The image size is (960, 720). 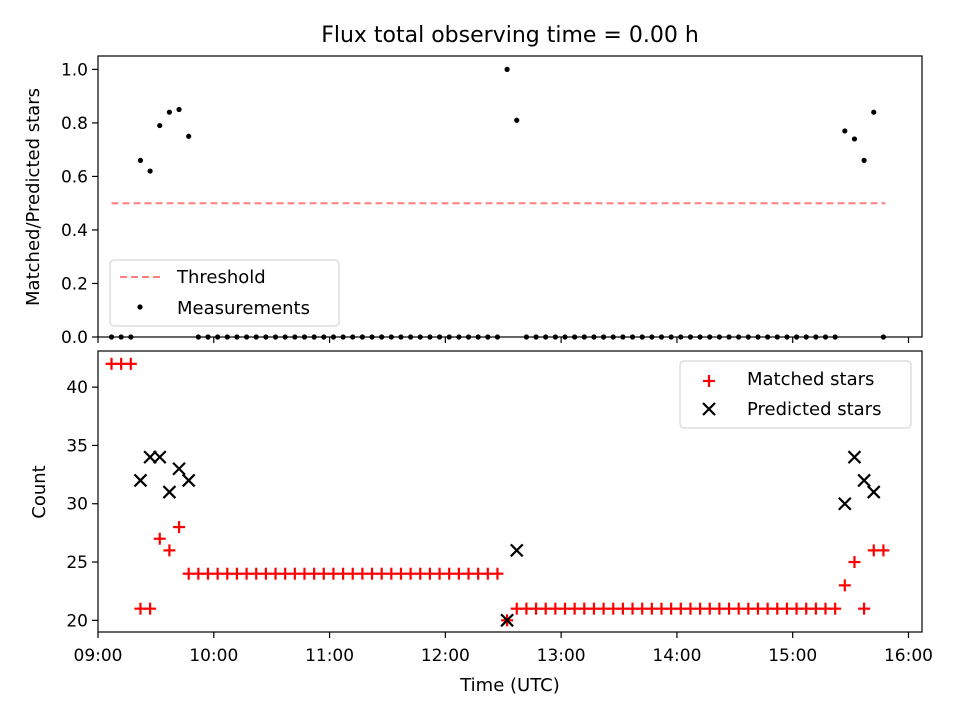 What do you see at coordinates (221, 277) in the screenshot?
I see `threshold-legend-label: Threshold` at bounding box center [221, 277].